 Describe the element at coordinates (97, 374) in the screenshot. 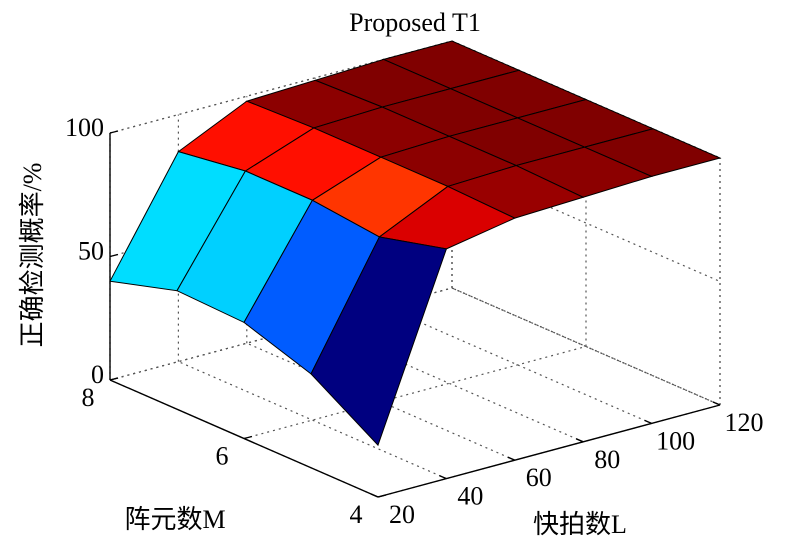

I see `z-tick-label: 0` at that location.